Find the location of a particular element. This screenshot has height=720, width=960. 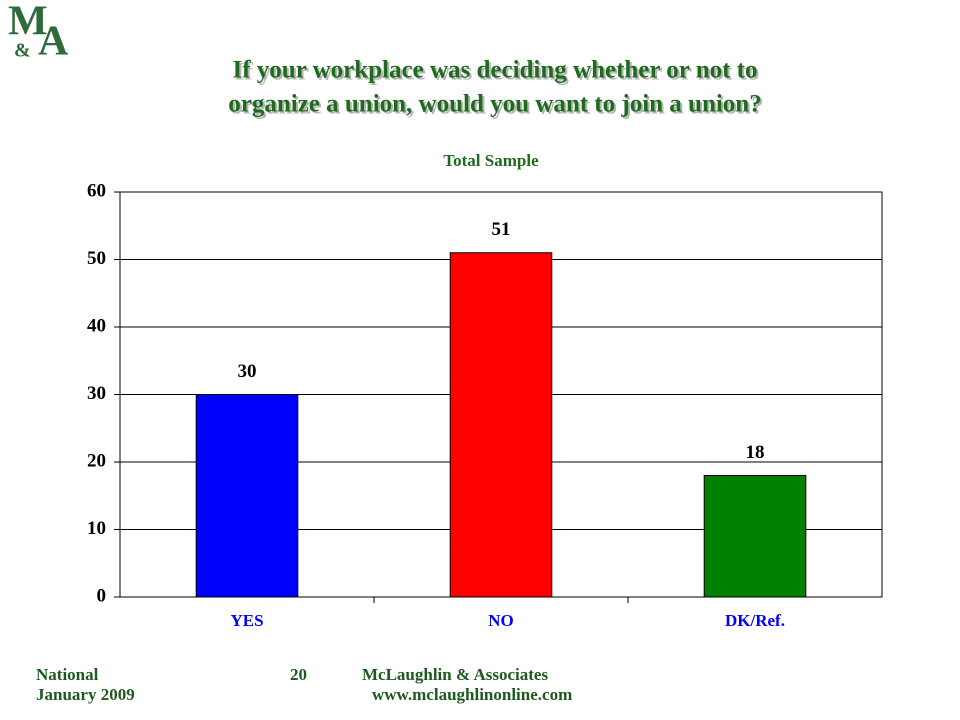

y-tick-label: 0 is located at coordinates (102, 595).